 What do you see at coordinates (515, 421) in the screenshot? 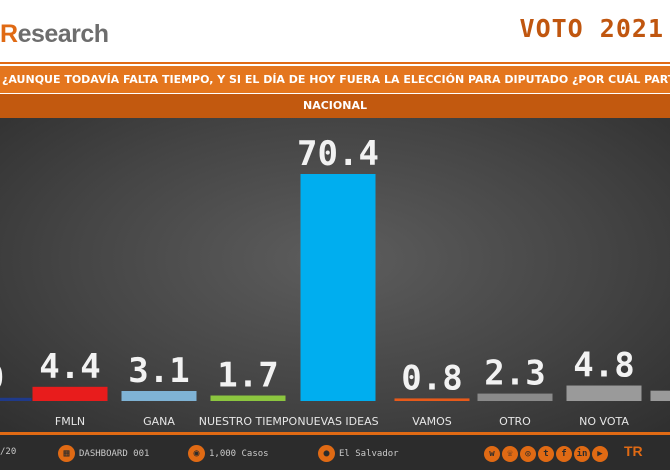
I see `category-label-otro: OTRO` at bounding box center [515, 421].